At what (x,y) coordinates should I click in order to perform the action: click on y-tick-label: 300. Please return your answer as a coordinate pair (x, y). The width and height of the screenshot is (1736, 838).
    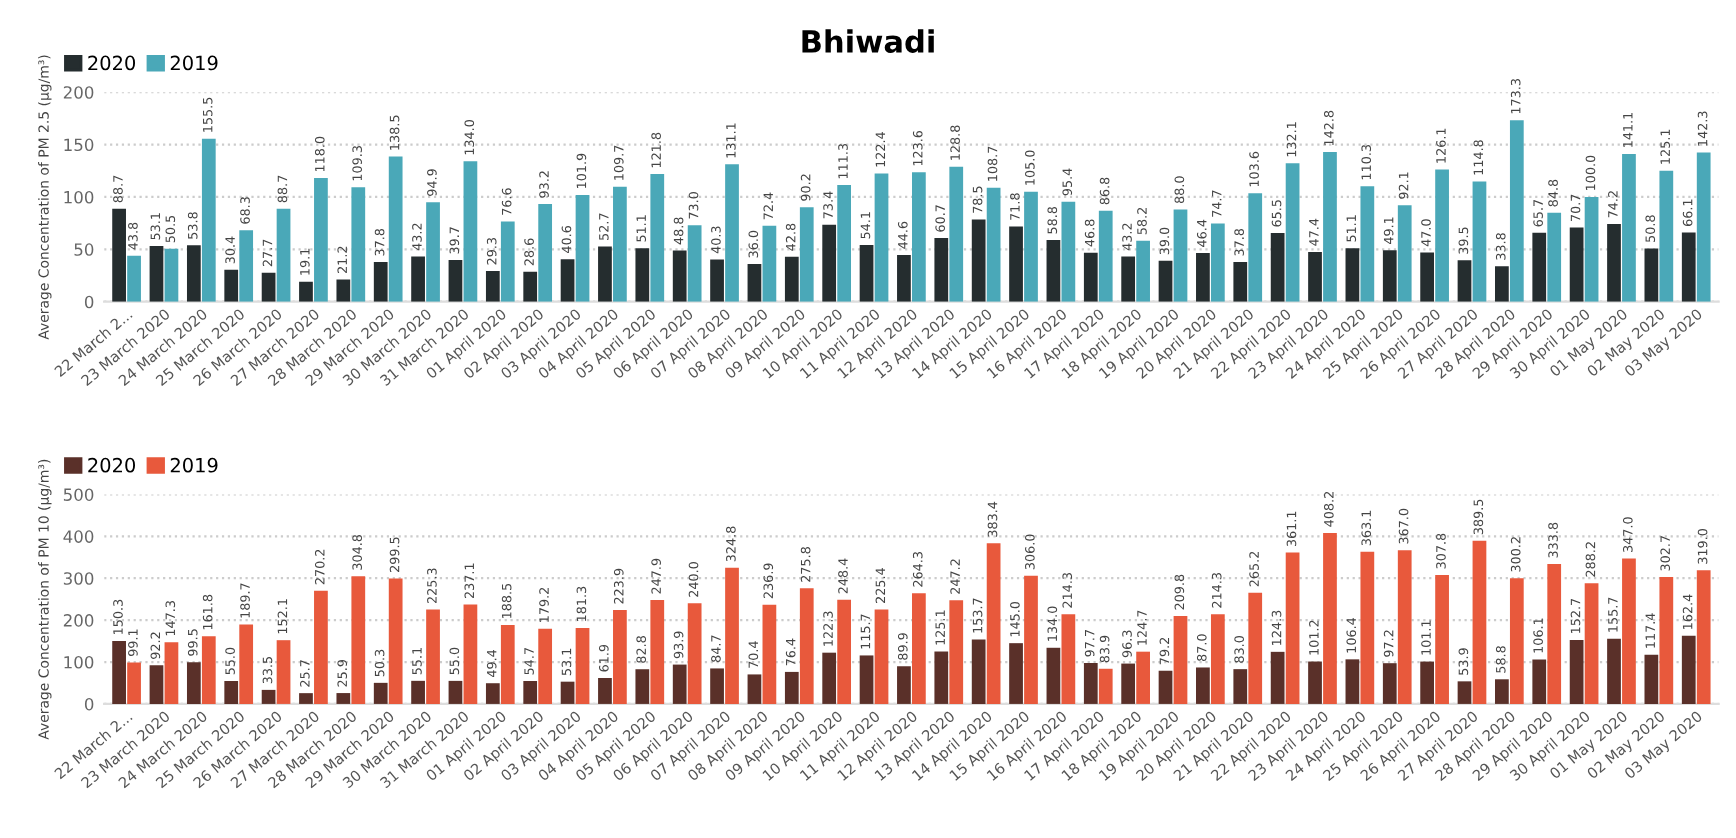
    Looking at the image, I should click on (78, 578).